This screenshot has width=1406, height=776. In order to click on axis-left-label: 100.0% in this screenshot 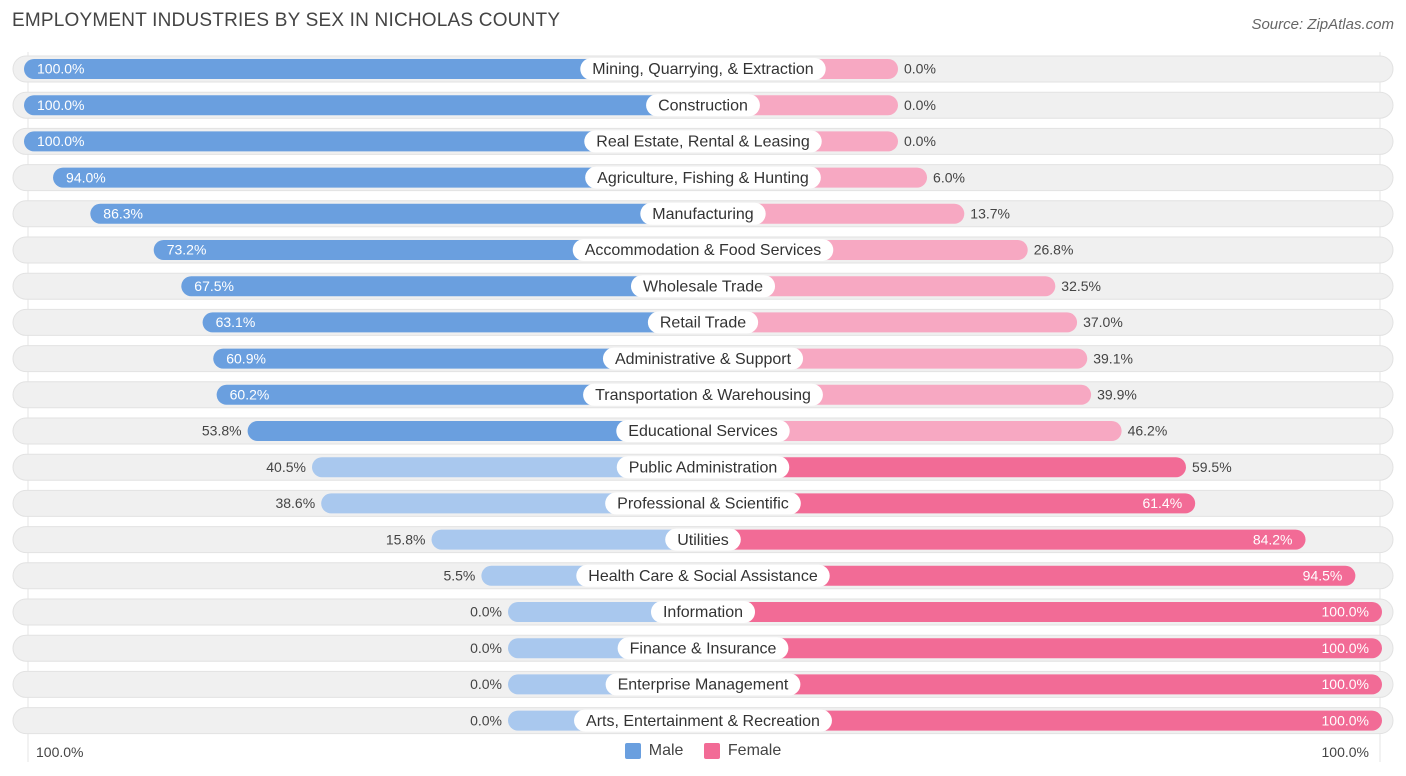, I will do `click(60, 752)`.